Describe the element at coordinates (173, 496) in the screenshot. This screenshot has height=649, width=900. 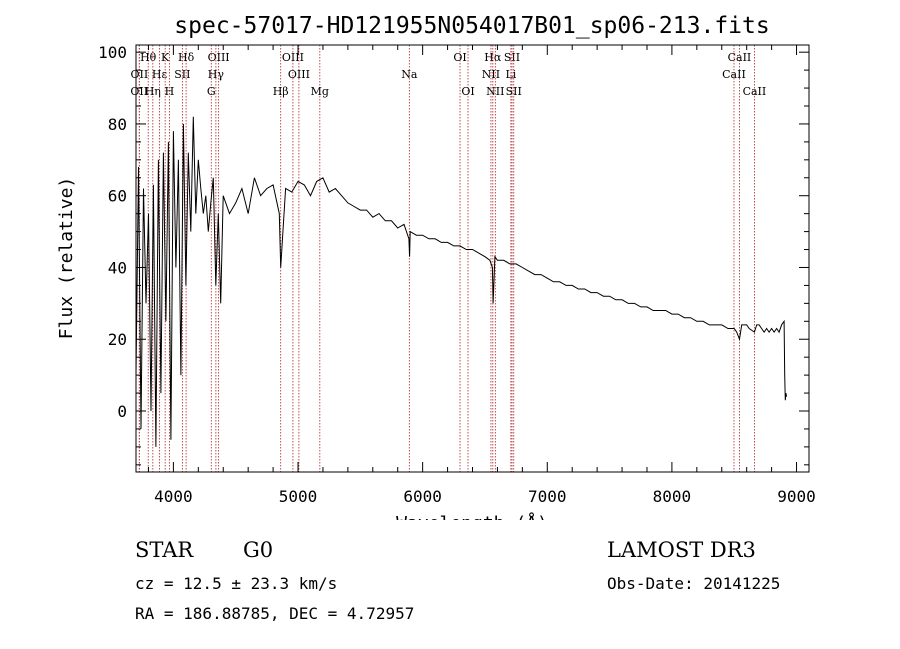
I see `x-tick-label: 4000` at that location.